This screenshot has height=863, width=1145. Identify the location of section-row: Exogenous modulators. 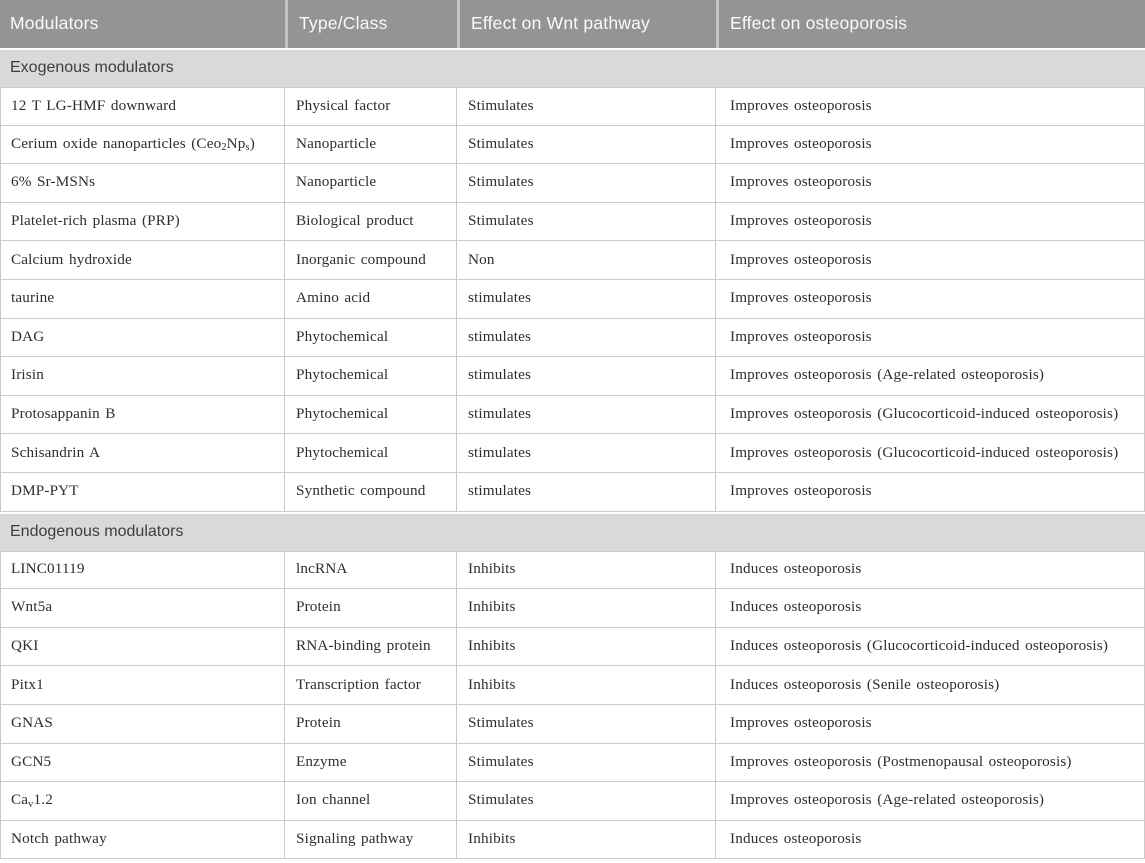
(572, 67).